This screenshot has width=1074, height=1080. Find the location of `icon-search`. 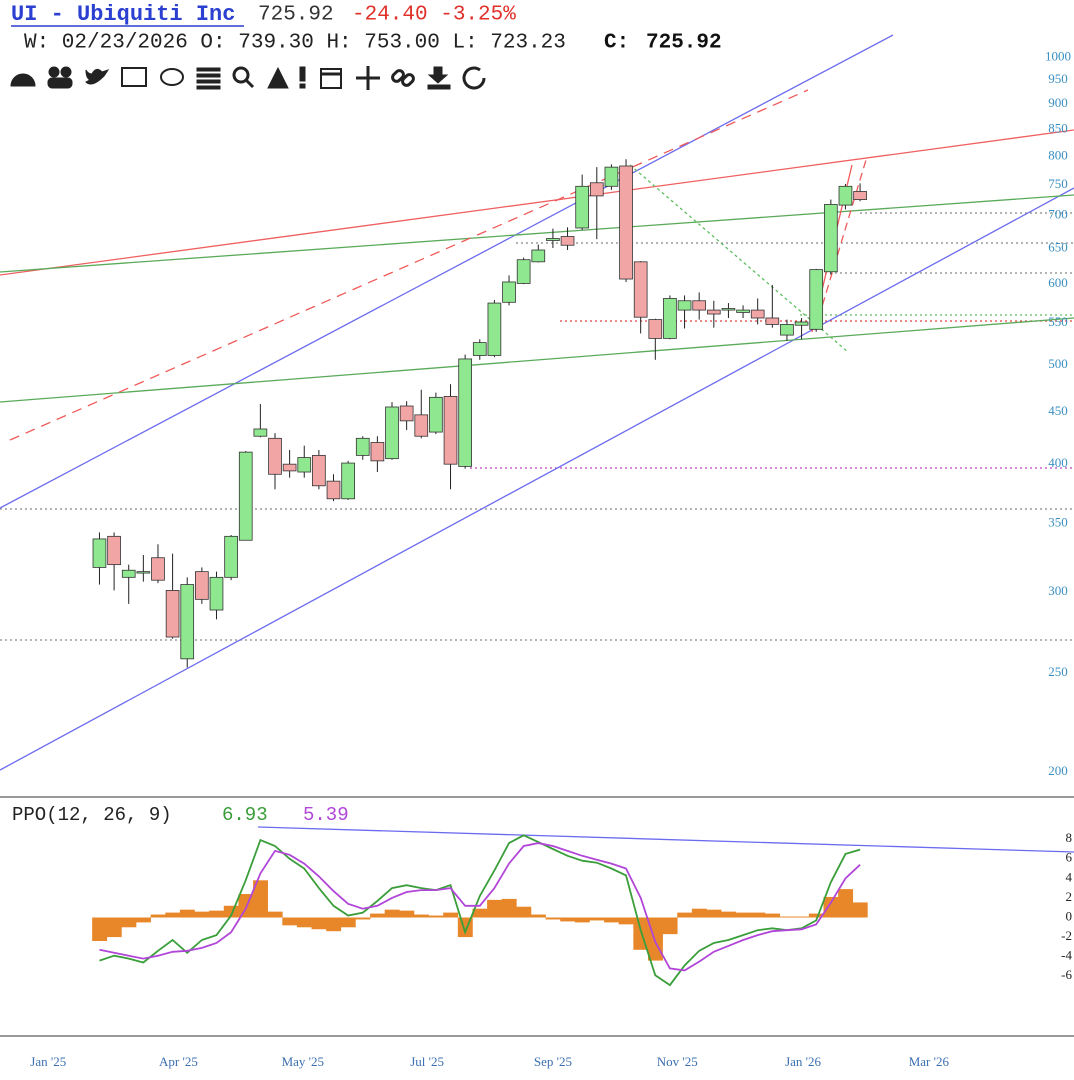

icon-search is located at coordinates (243, 77).